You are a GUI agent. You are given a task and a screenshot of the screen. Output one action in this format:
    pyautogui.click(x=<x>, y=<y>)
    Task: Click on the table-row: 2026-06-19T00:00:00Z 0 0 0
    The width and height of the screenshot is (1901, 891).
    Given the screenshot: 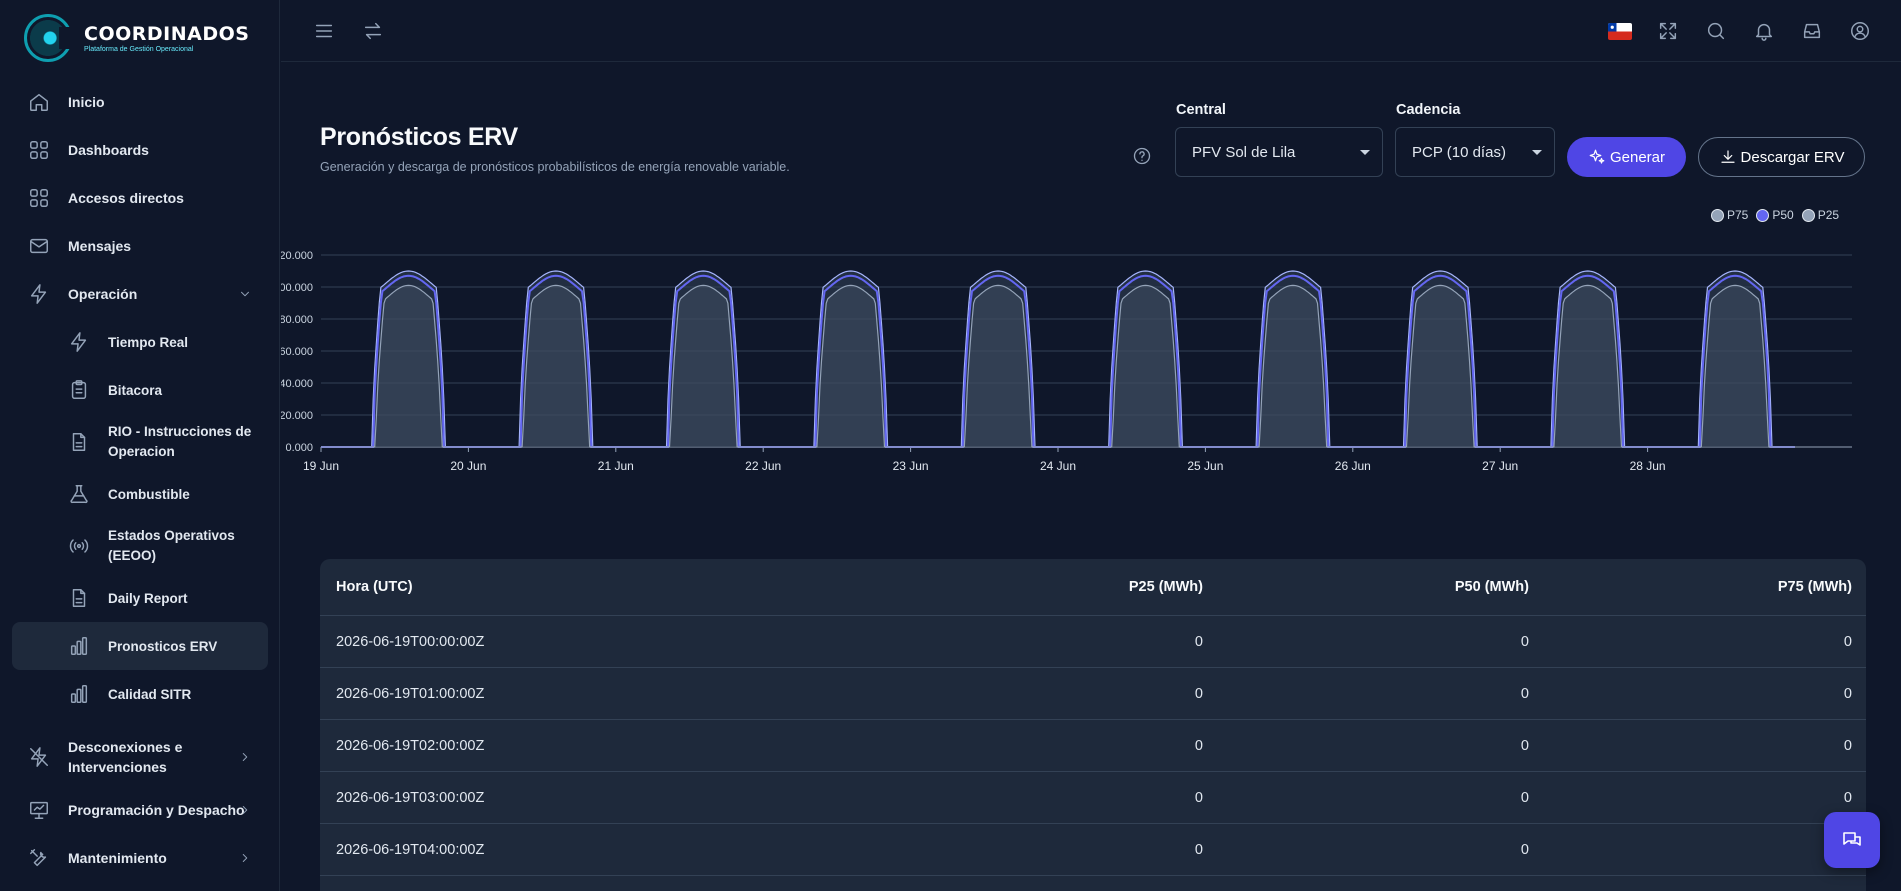 What is the action you would take?
    pyautogui.click(x=1093, y=642)
    